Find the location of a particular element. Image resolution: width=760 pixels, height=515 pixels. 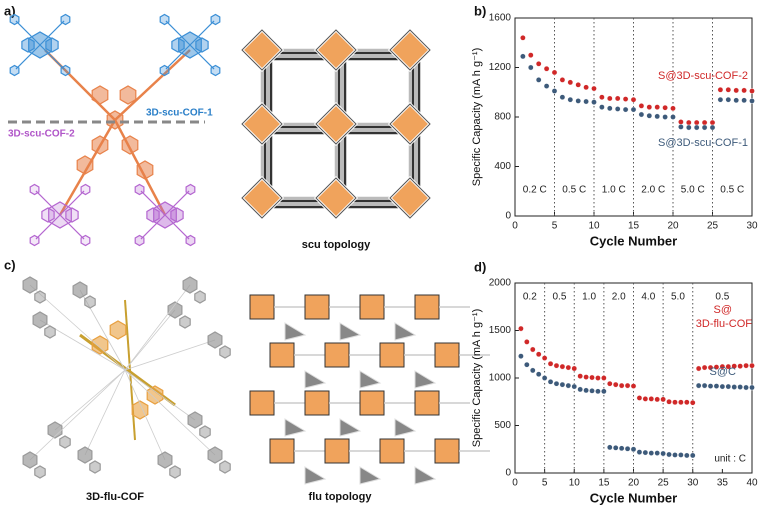

annotation: unit : C is located at coordinates (730, 459).